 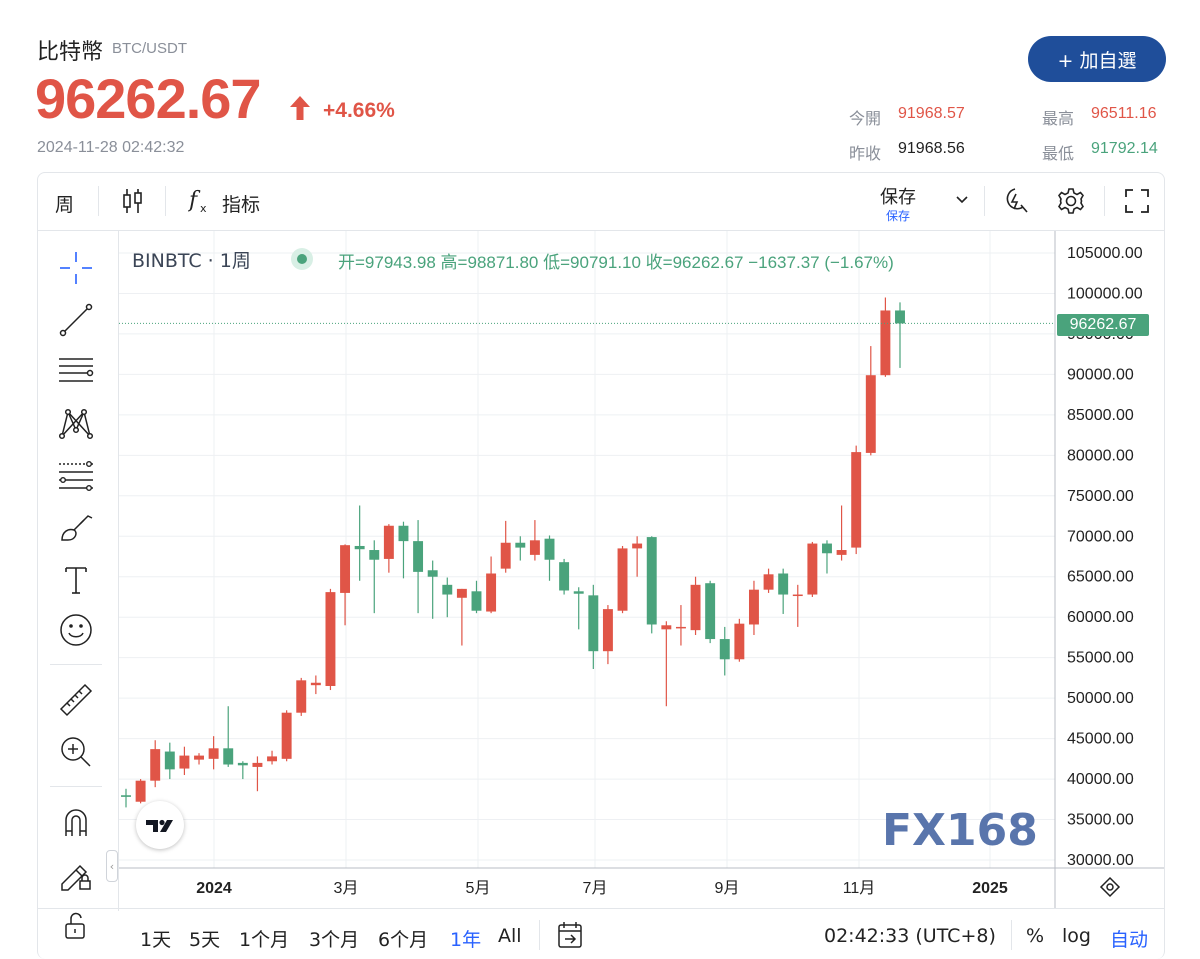 What do you see at coordinates (76, 630) in the screenshot?
I see `emoji-icon` at bounding box center [76, 630].